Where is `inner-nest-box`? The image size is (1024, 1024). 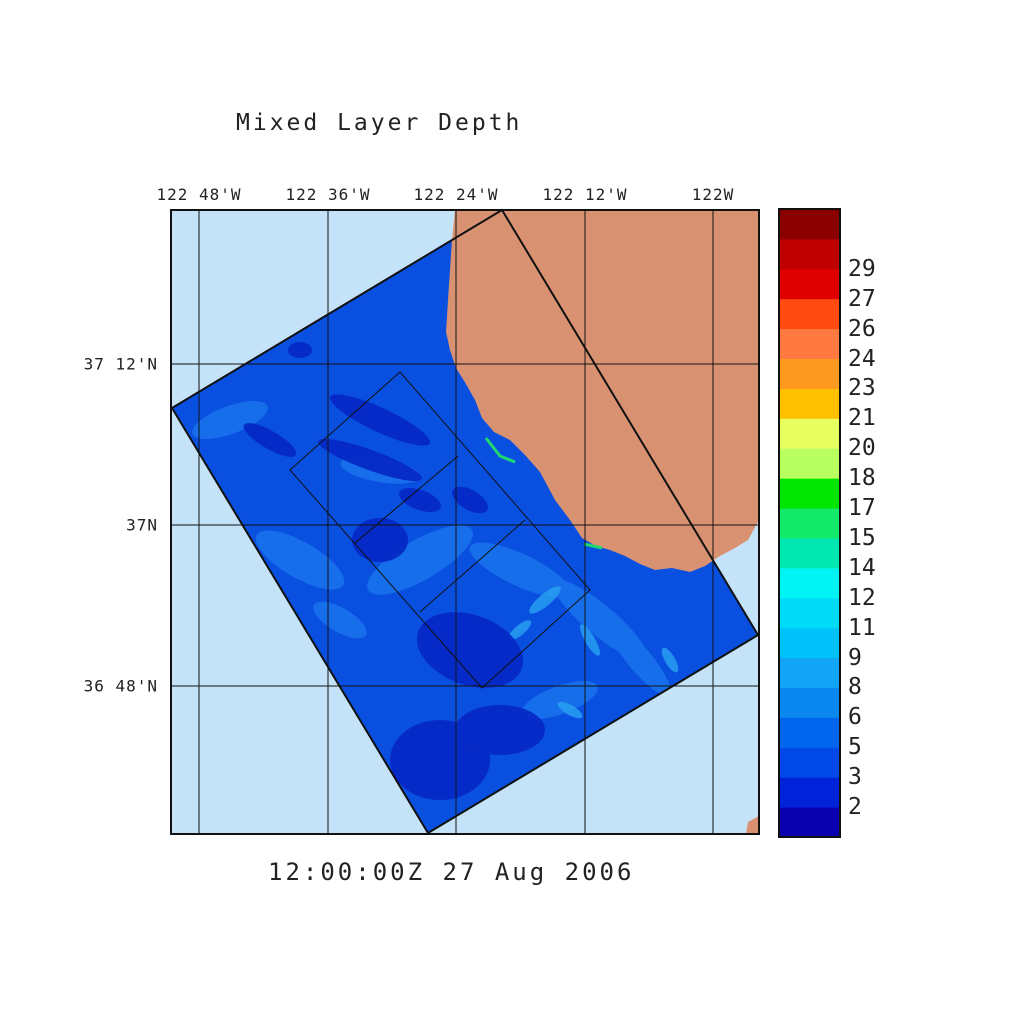
inner-nest-box is located at coordinates (440, 530).